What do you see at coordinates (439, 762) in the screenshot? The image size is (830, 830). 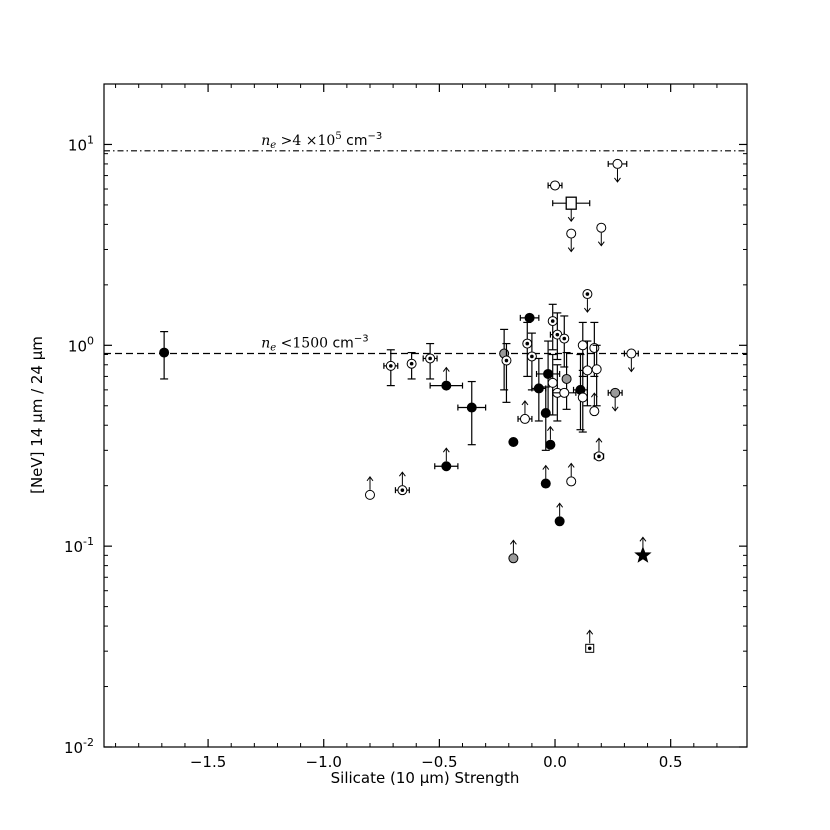 I see `x-tick-label-2: −0.5` at bounding box center [439, 762].